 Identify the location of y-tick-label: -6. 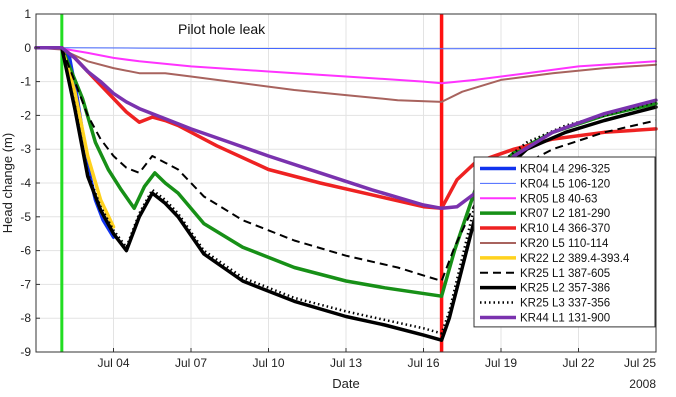
(25, 251).